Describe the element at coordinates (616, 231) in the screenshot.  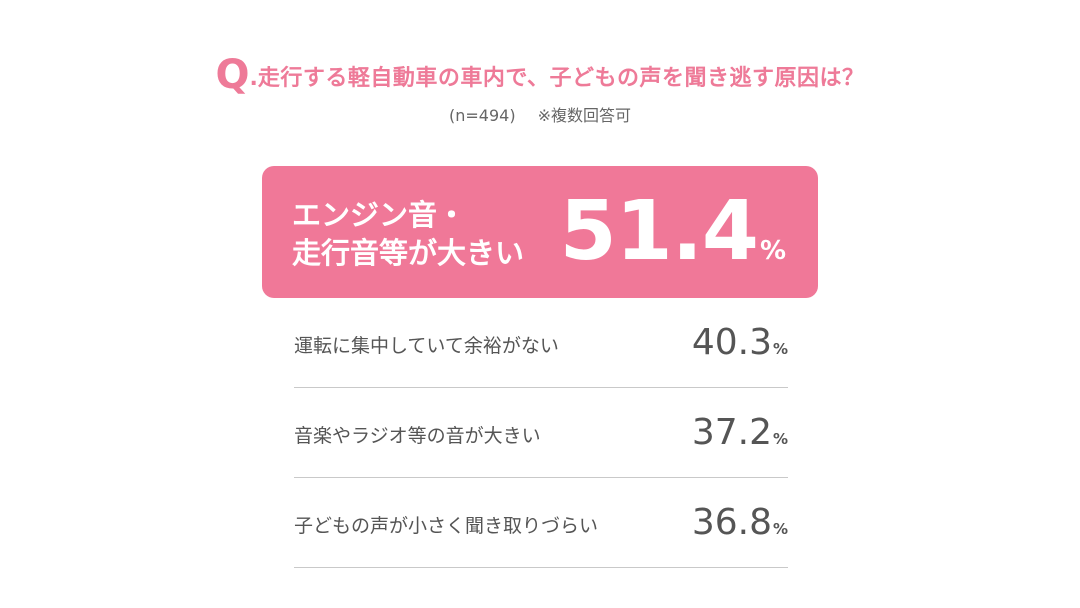
I see `top-answer-value-int: 51` at that location.